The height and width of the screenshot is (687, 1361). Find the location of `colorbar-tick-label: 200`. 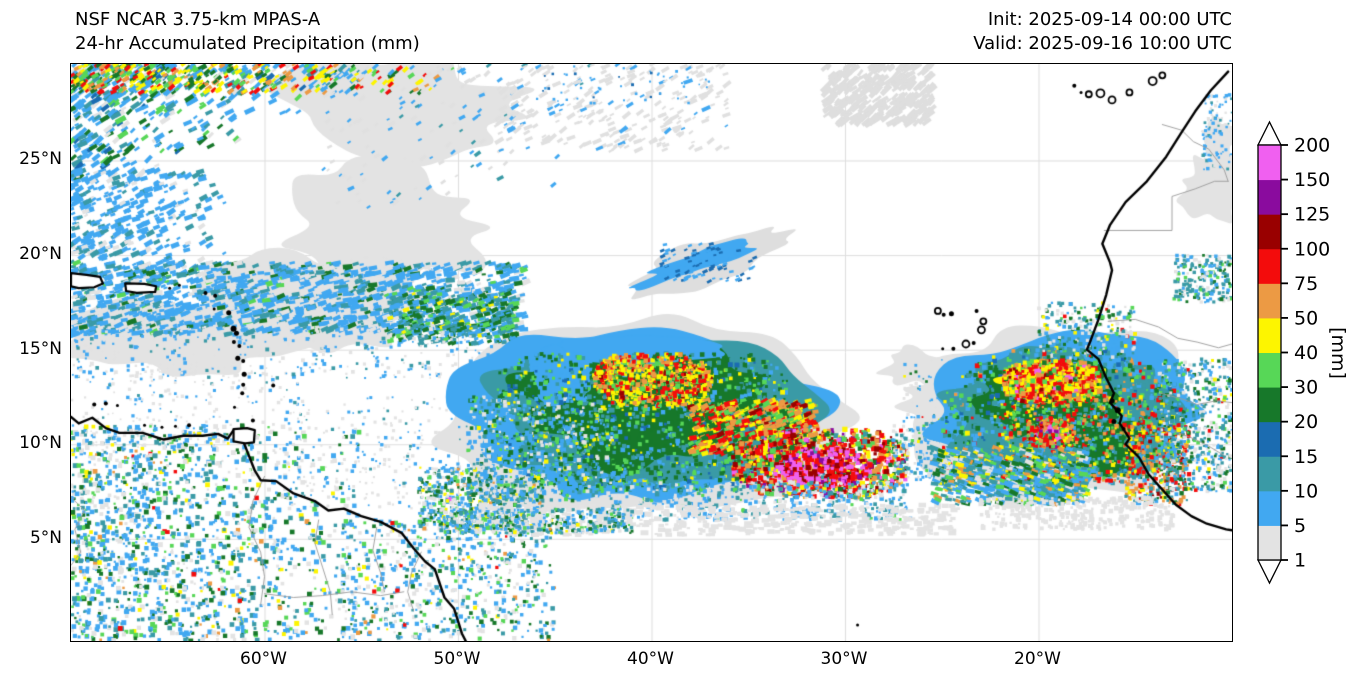

colorbar-tick-label: 200 is located at coordinates (1312, 146).